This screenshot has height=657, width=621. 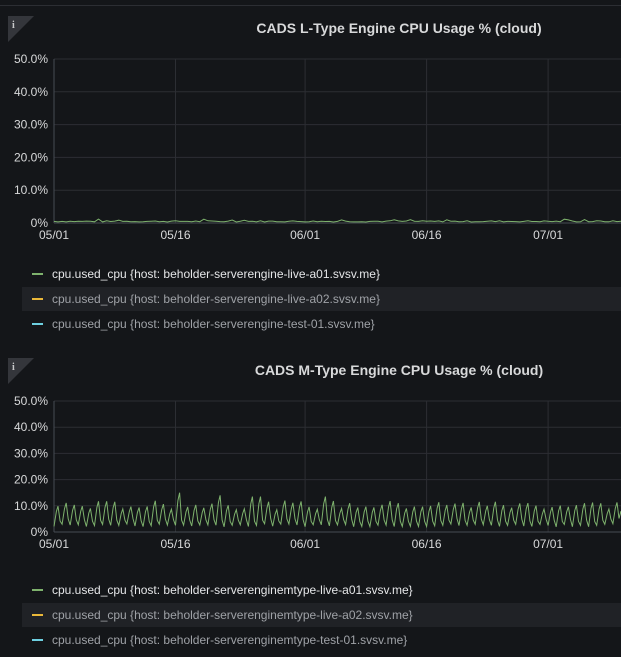 I want to click on panel-title: CADS M-Type Engine CPU Usage % (cloud), so click(x=399, y=370).